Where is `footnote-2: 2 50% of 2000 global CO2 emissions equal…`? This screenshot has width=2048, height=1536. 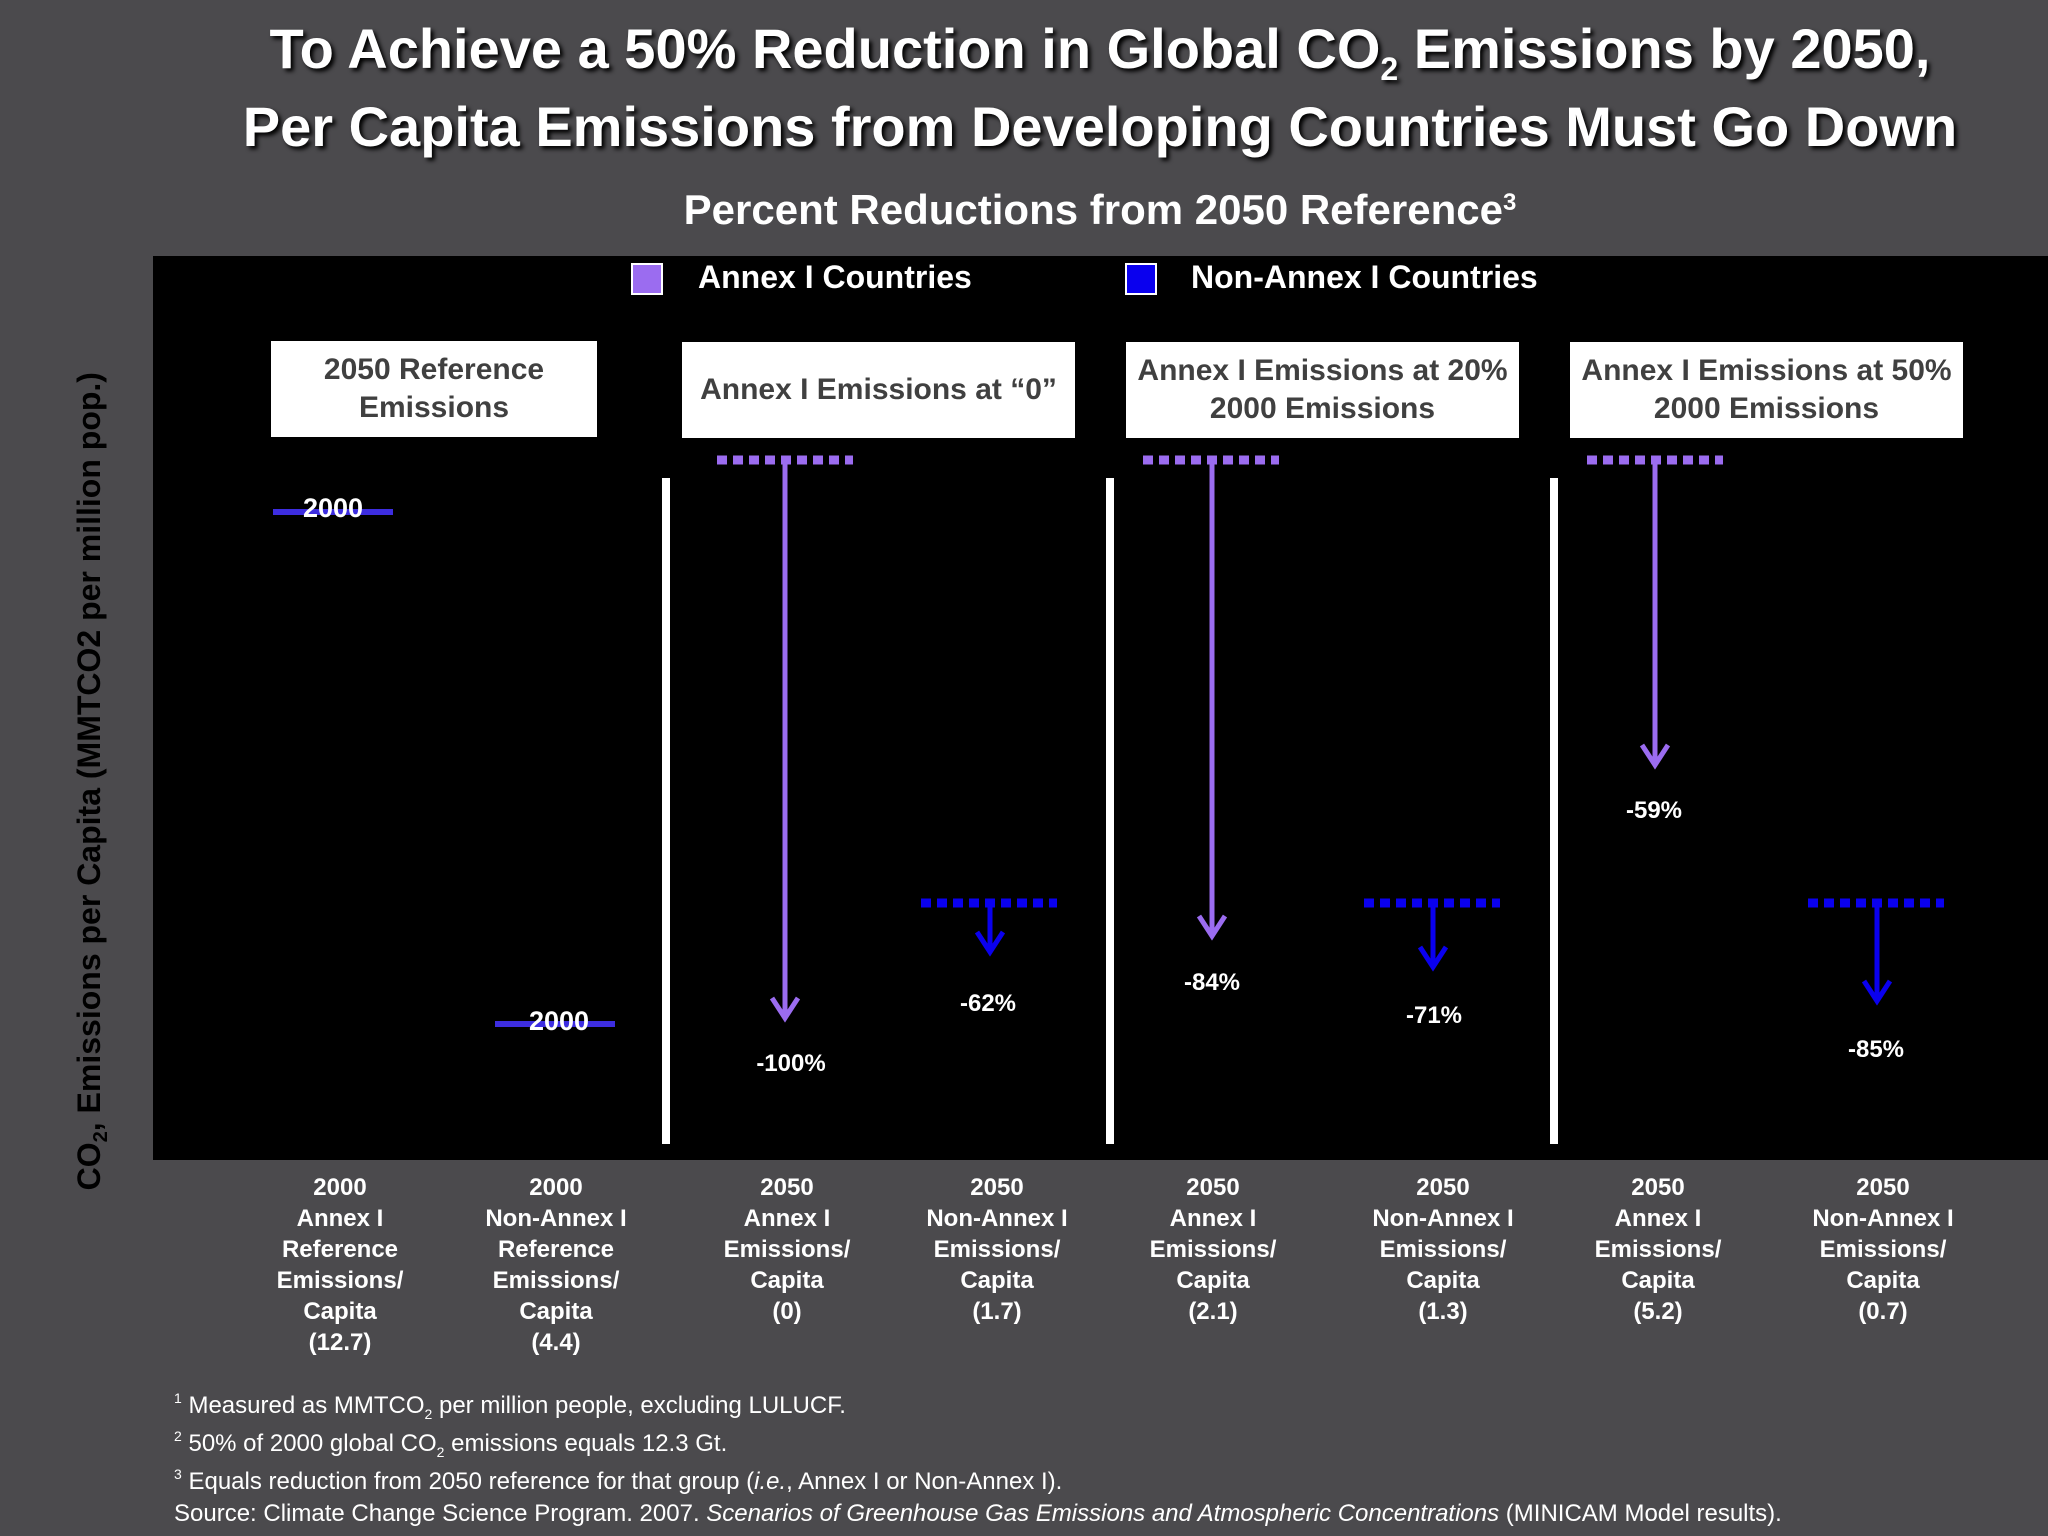
footnote-2: 2 50% of 2000 global CO2 emissions equal… is located at coordinates (451, 1444).